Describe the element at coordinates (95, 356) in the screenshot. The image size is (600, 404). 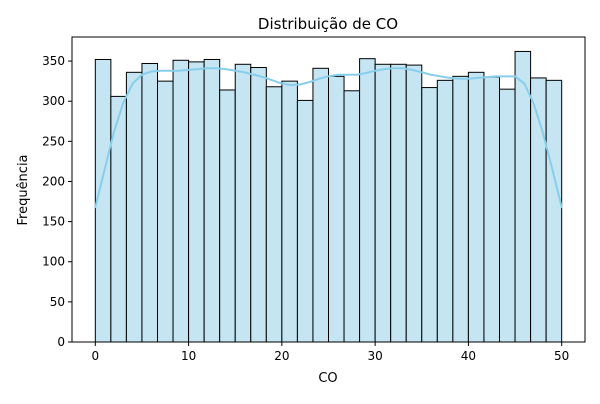
I see `x-tick-label: 0` at that location.